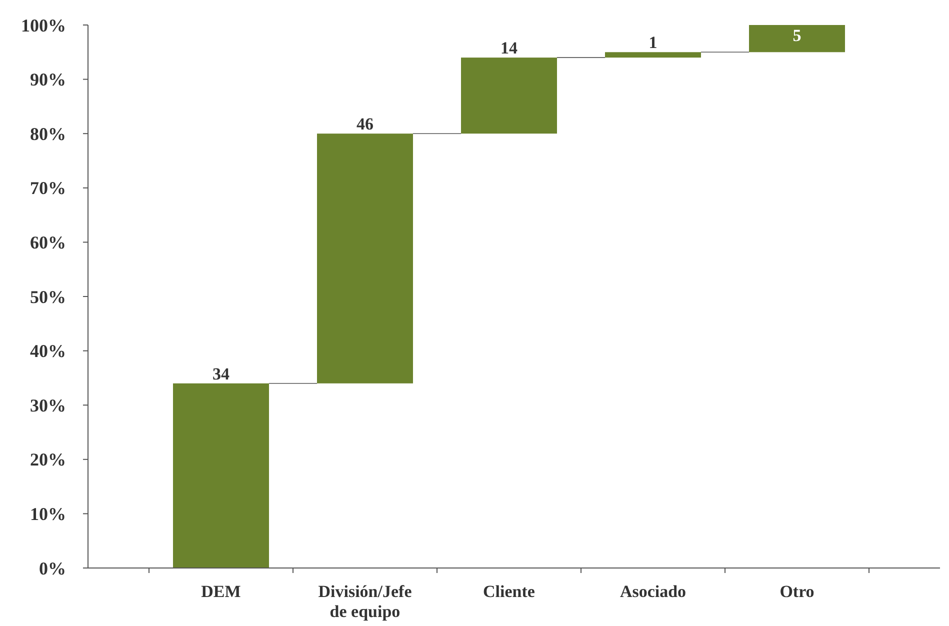 The width and height of the screenshot is (949, 626). I want to click on x-tick-label: División/Jefe de equipo, so click(365, 601).